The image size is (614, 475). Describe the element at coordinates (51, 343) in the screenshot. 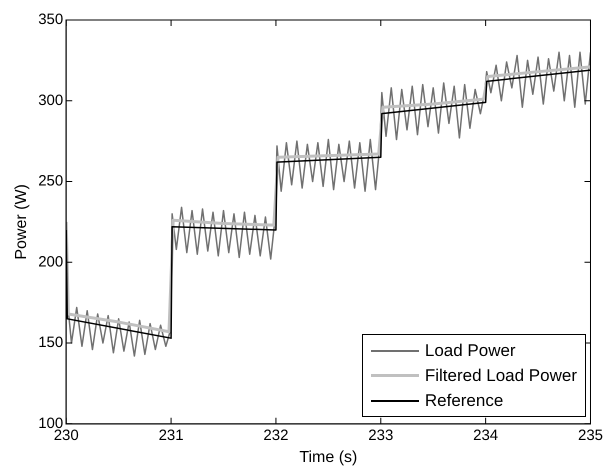

I see `y-tick-label: 150` at that location.